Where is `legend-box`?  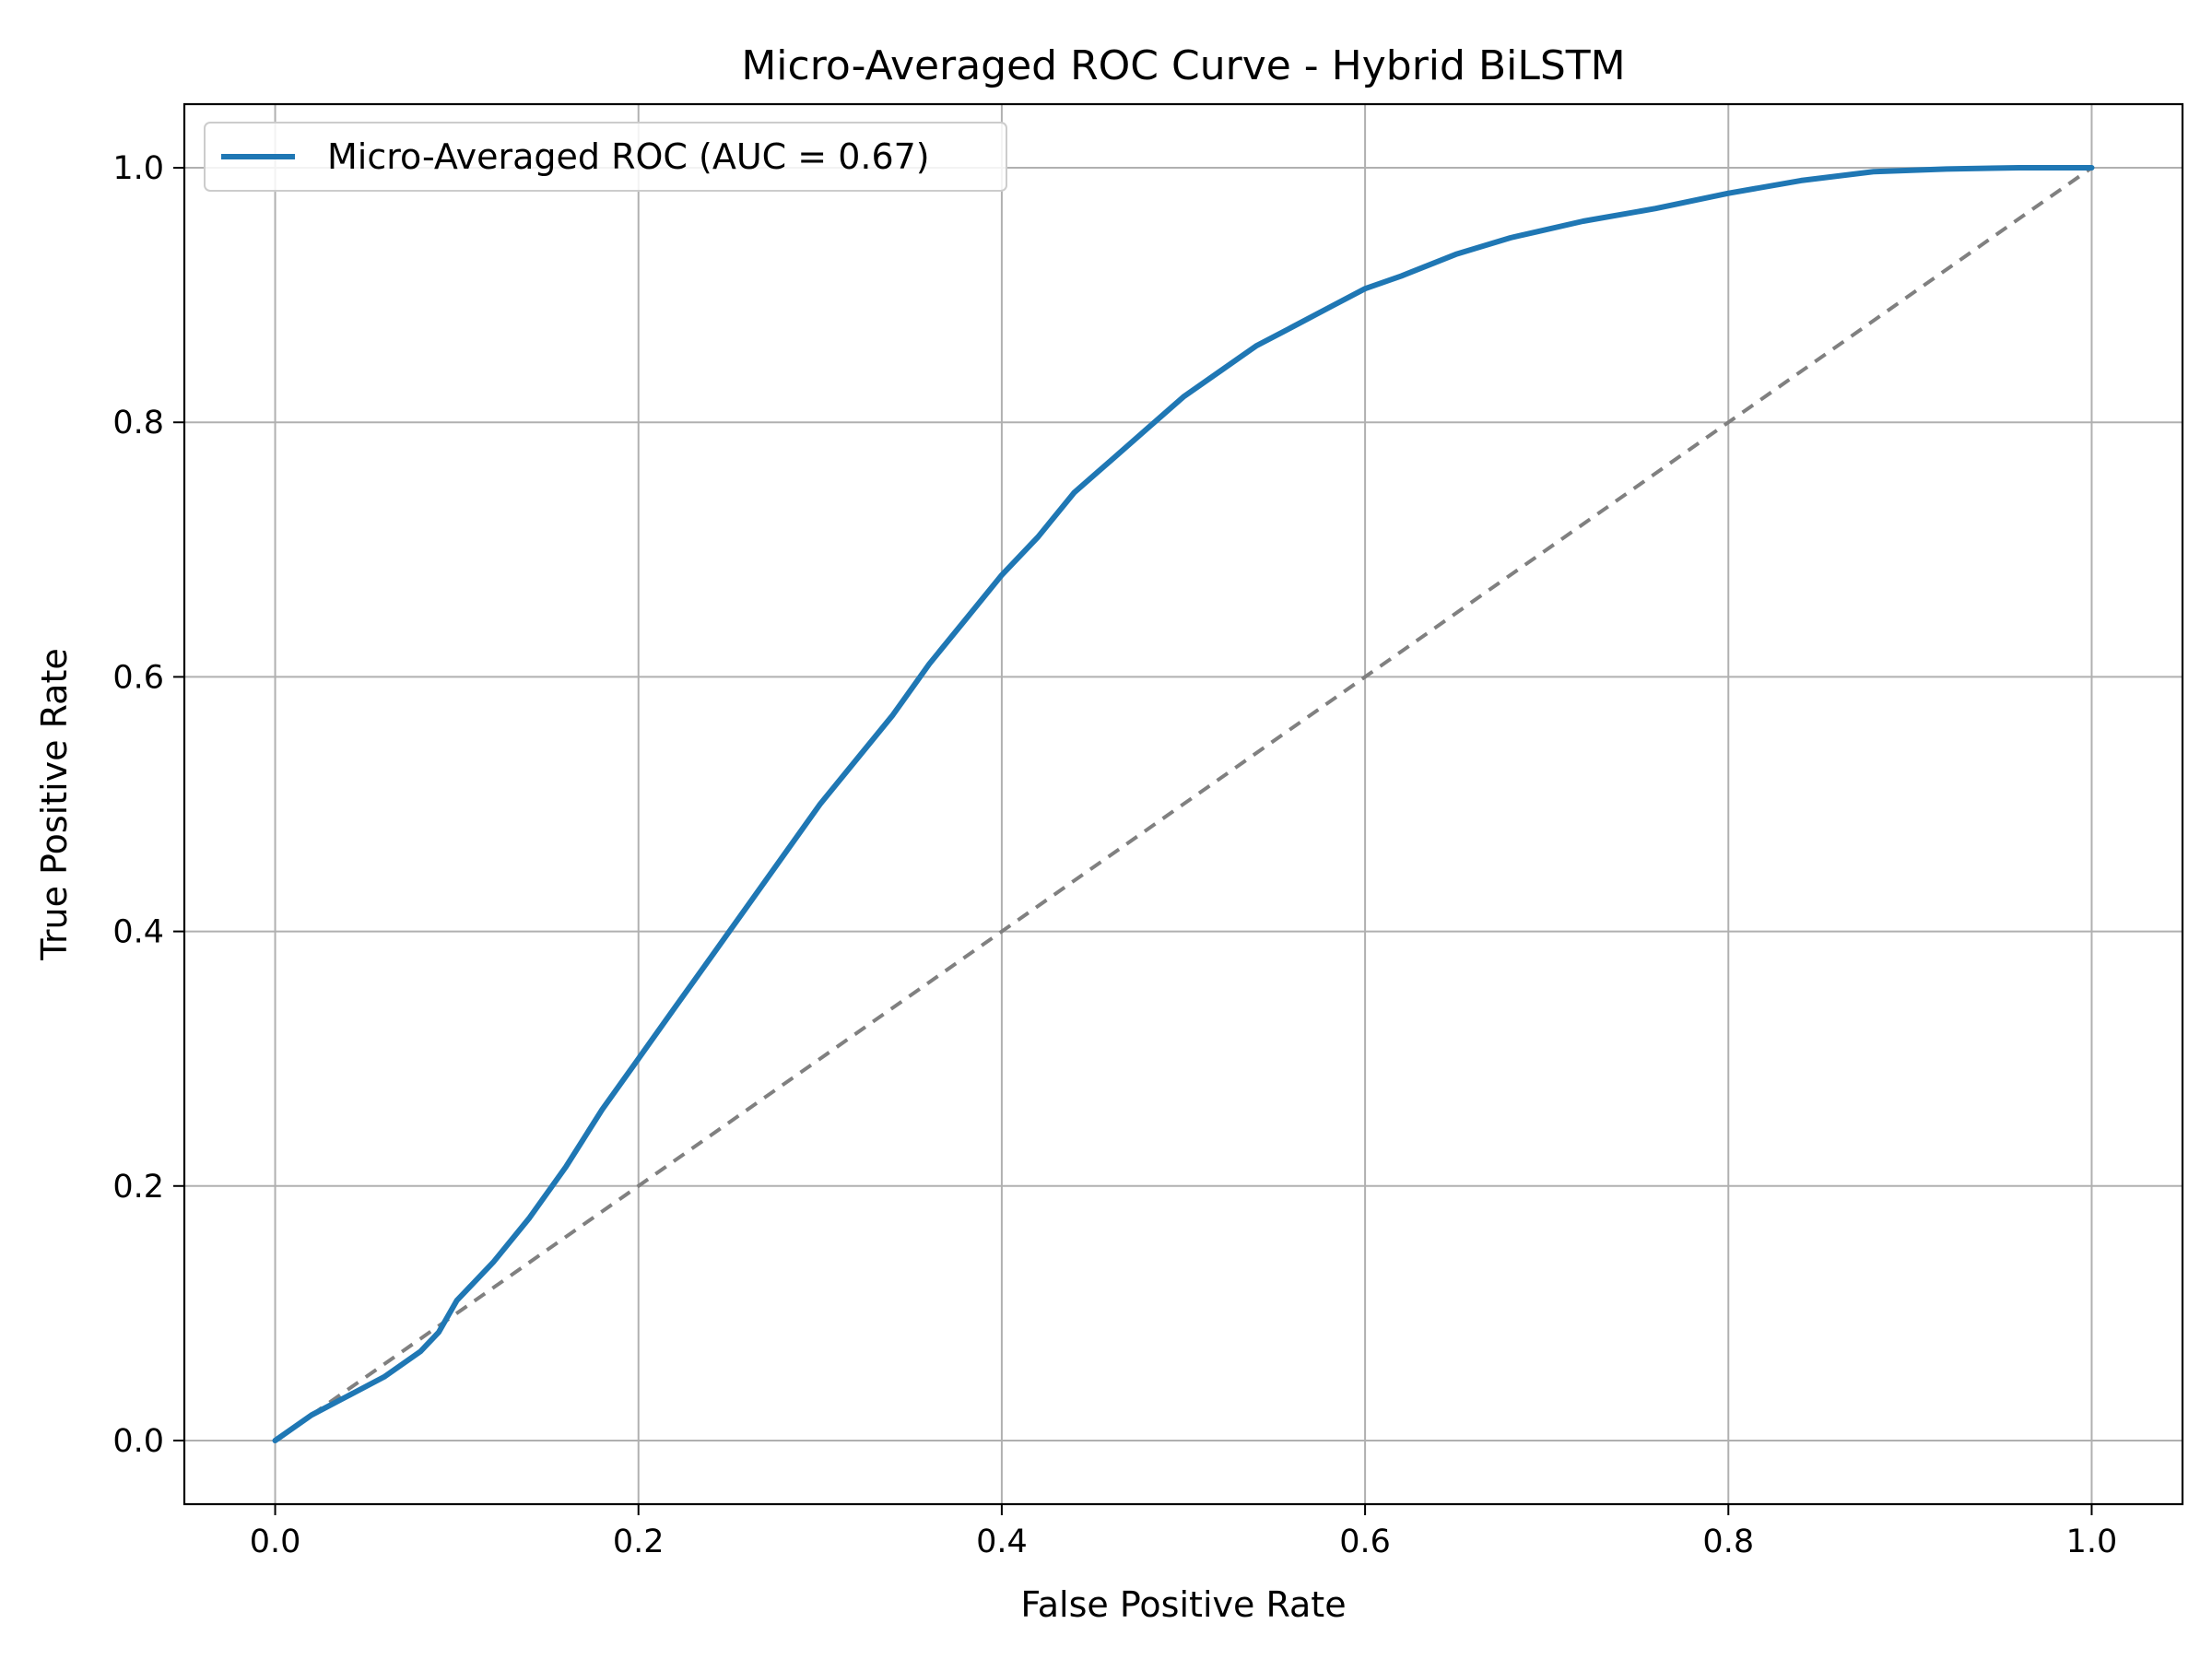 legend-box is located at coordinates (605, 157).